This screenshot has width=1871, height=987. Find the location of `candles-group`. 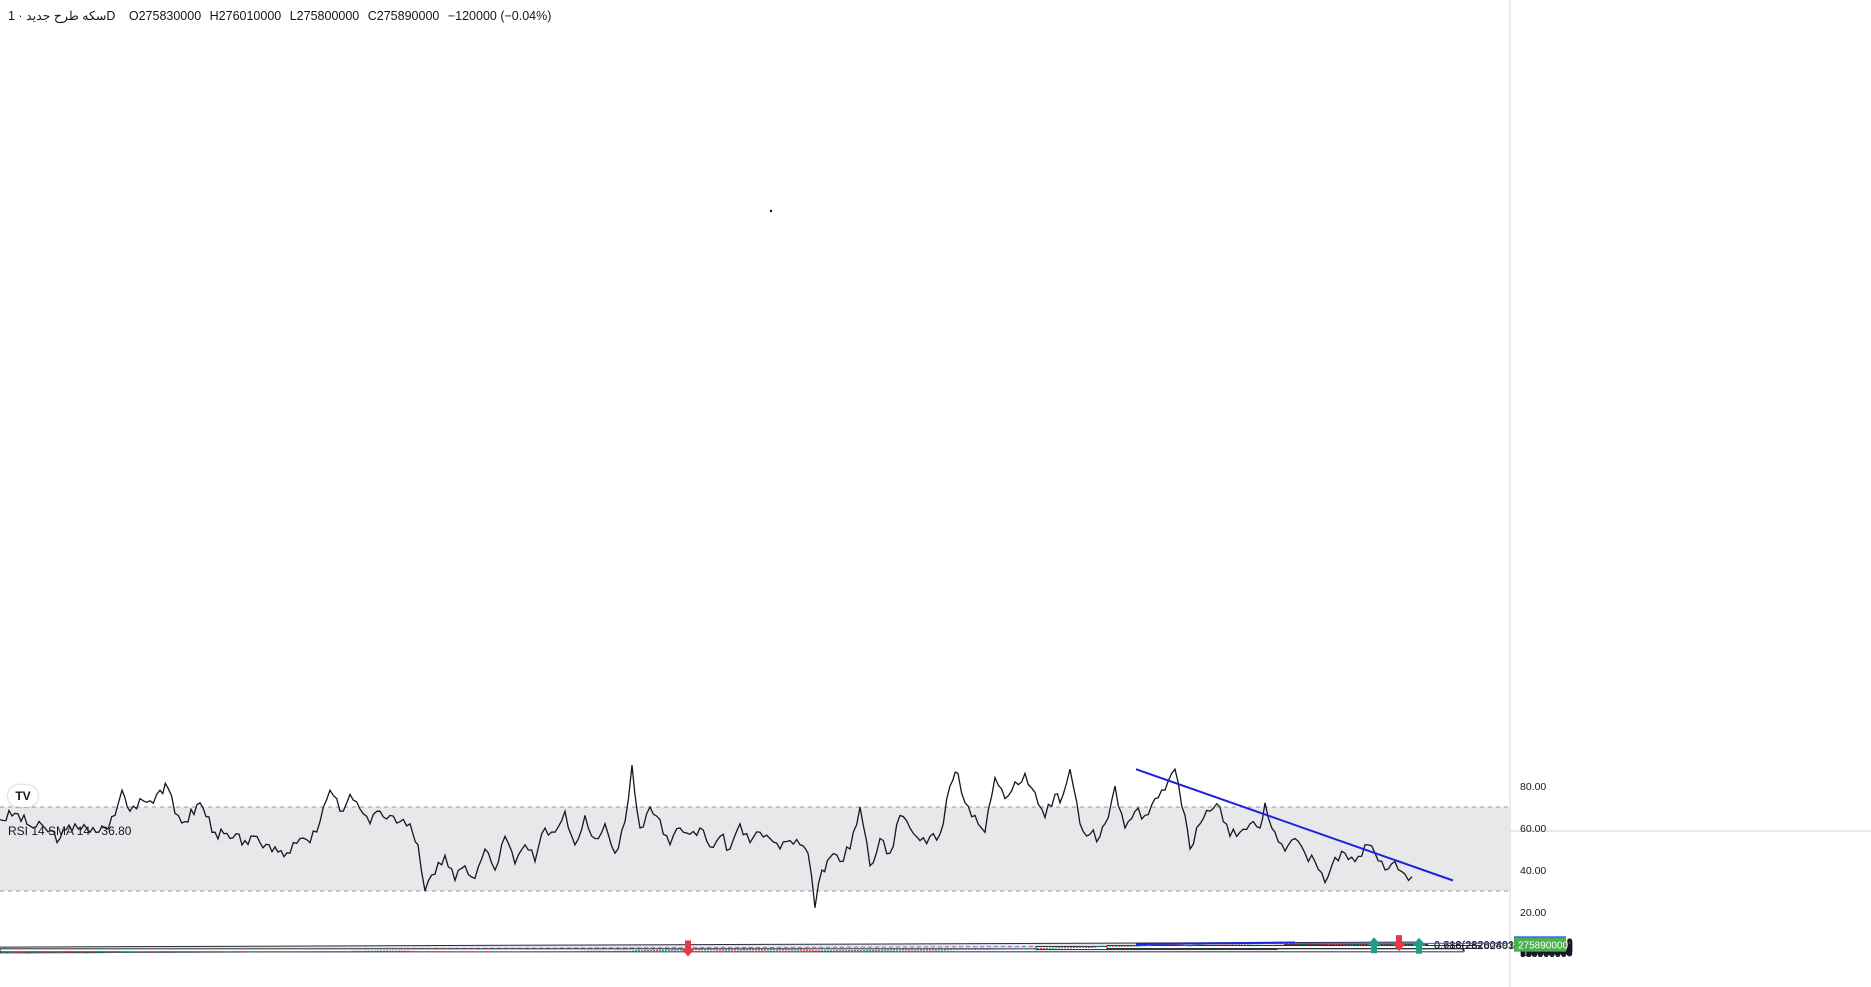

candles-group is located at coordinates (706, 948).